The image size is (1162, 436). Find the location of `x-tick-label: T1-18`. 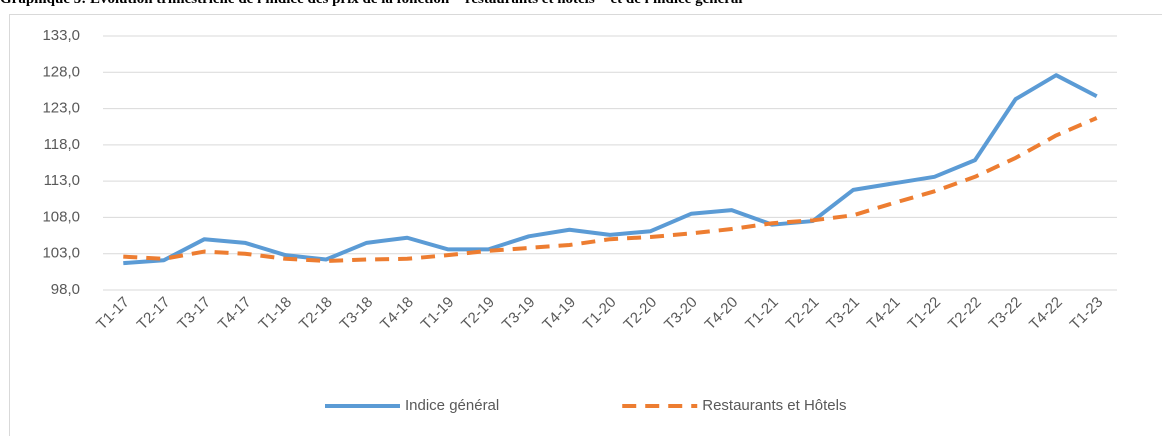

x-tick-label: T1-18 is located at coordinates (275, 314).